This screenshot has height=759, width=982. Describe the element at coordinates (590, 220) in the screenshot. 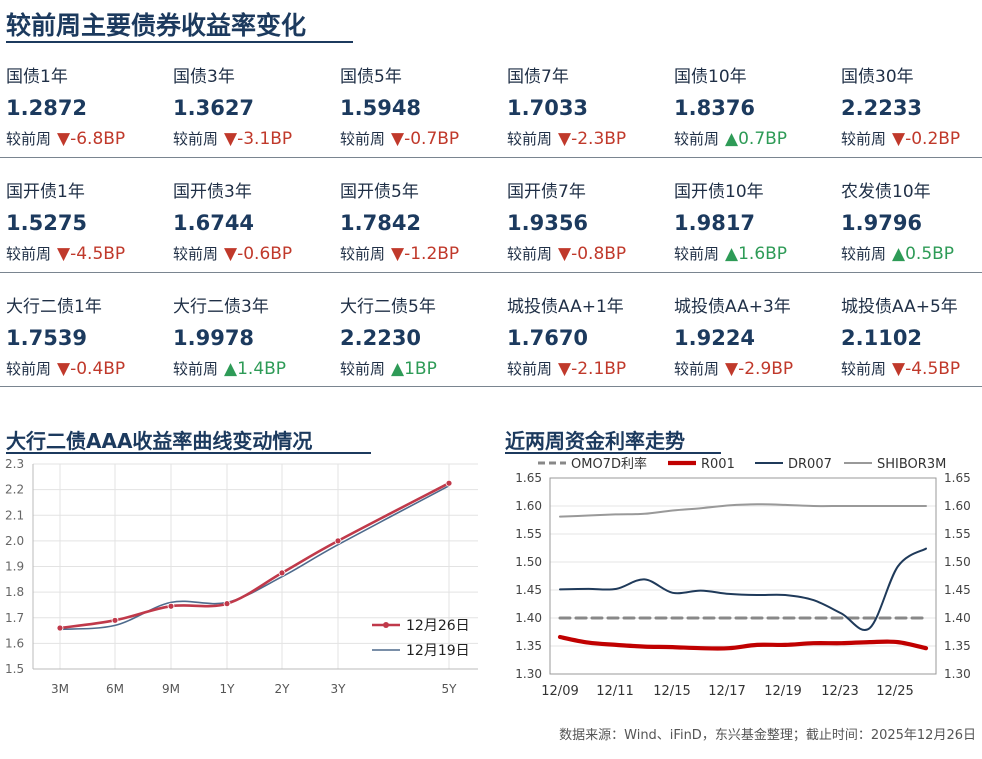

I see `yield-cell: 国开债7年 1.9356 较前周 ▼-0.8BP` at that location.